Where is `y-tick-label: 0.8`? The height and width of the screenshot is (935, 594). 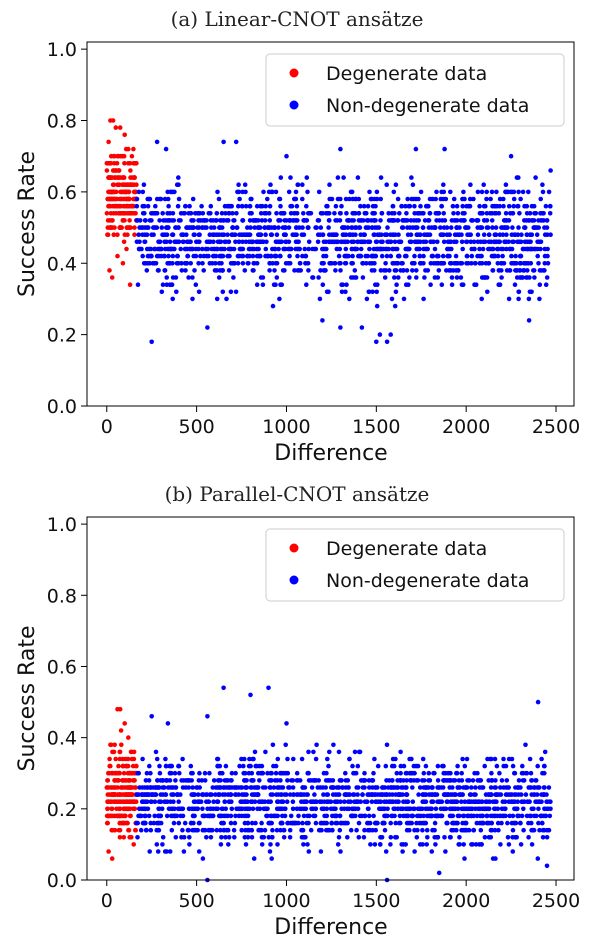
y-tick-label: 0.8 is located at coordinates (62, 122).